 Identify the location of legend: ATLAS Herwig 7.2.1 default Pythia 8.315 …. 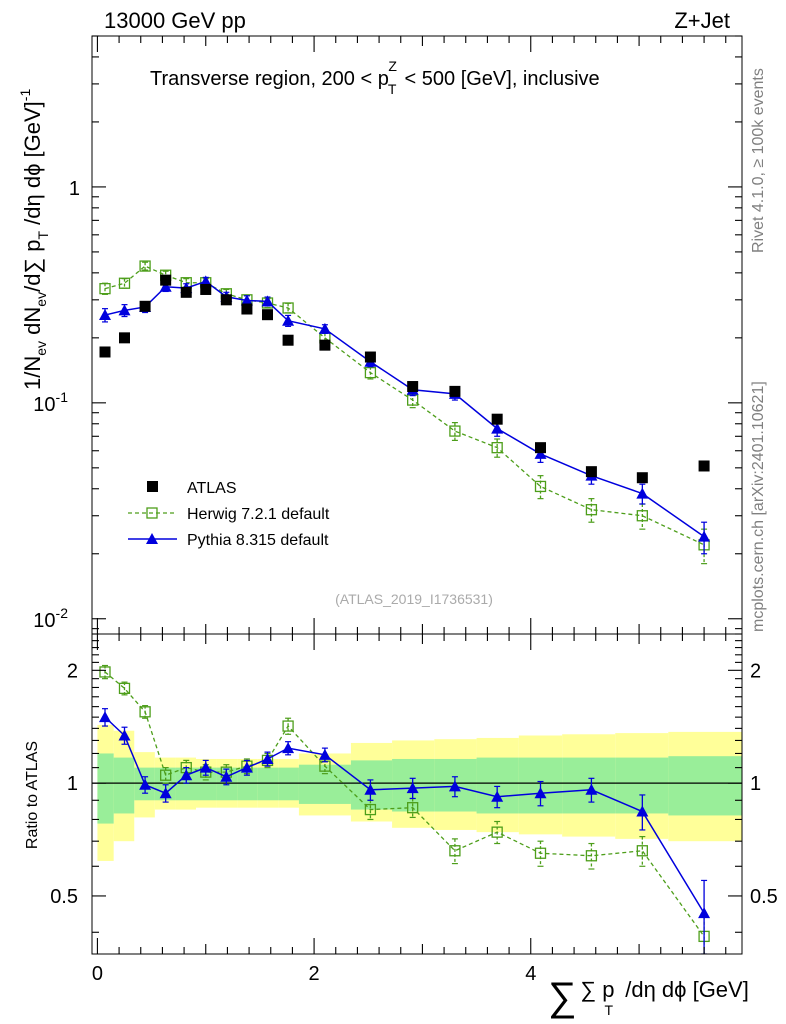
(229, 514).